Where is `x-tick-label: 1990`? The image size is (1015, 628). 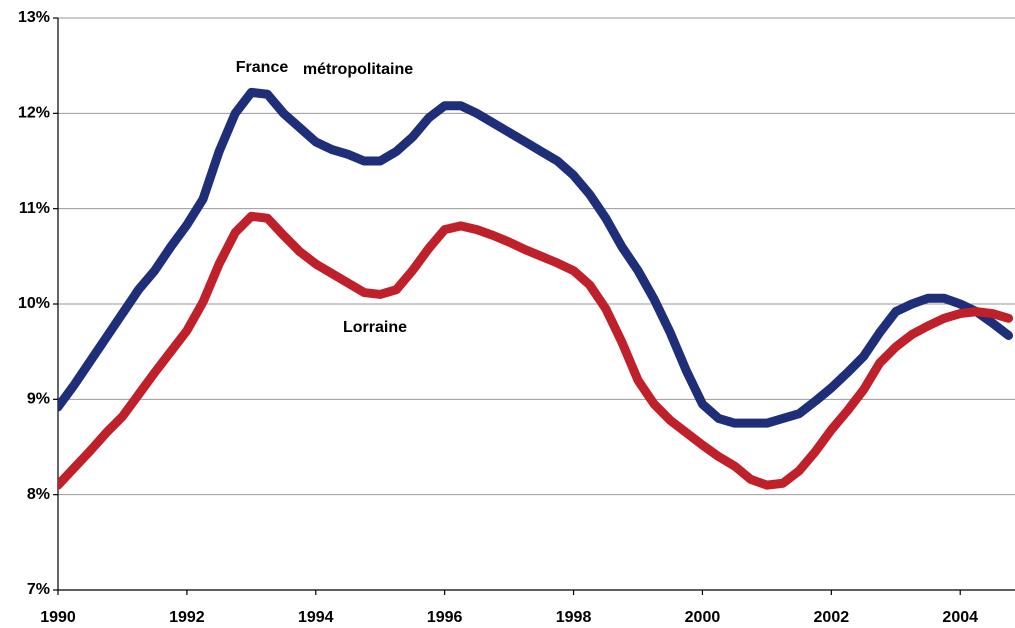
x-tick-label: 1990 is located at coordinates (58, 617).